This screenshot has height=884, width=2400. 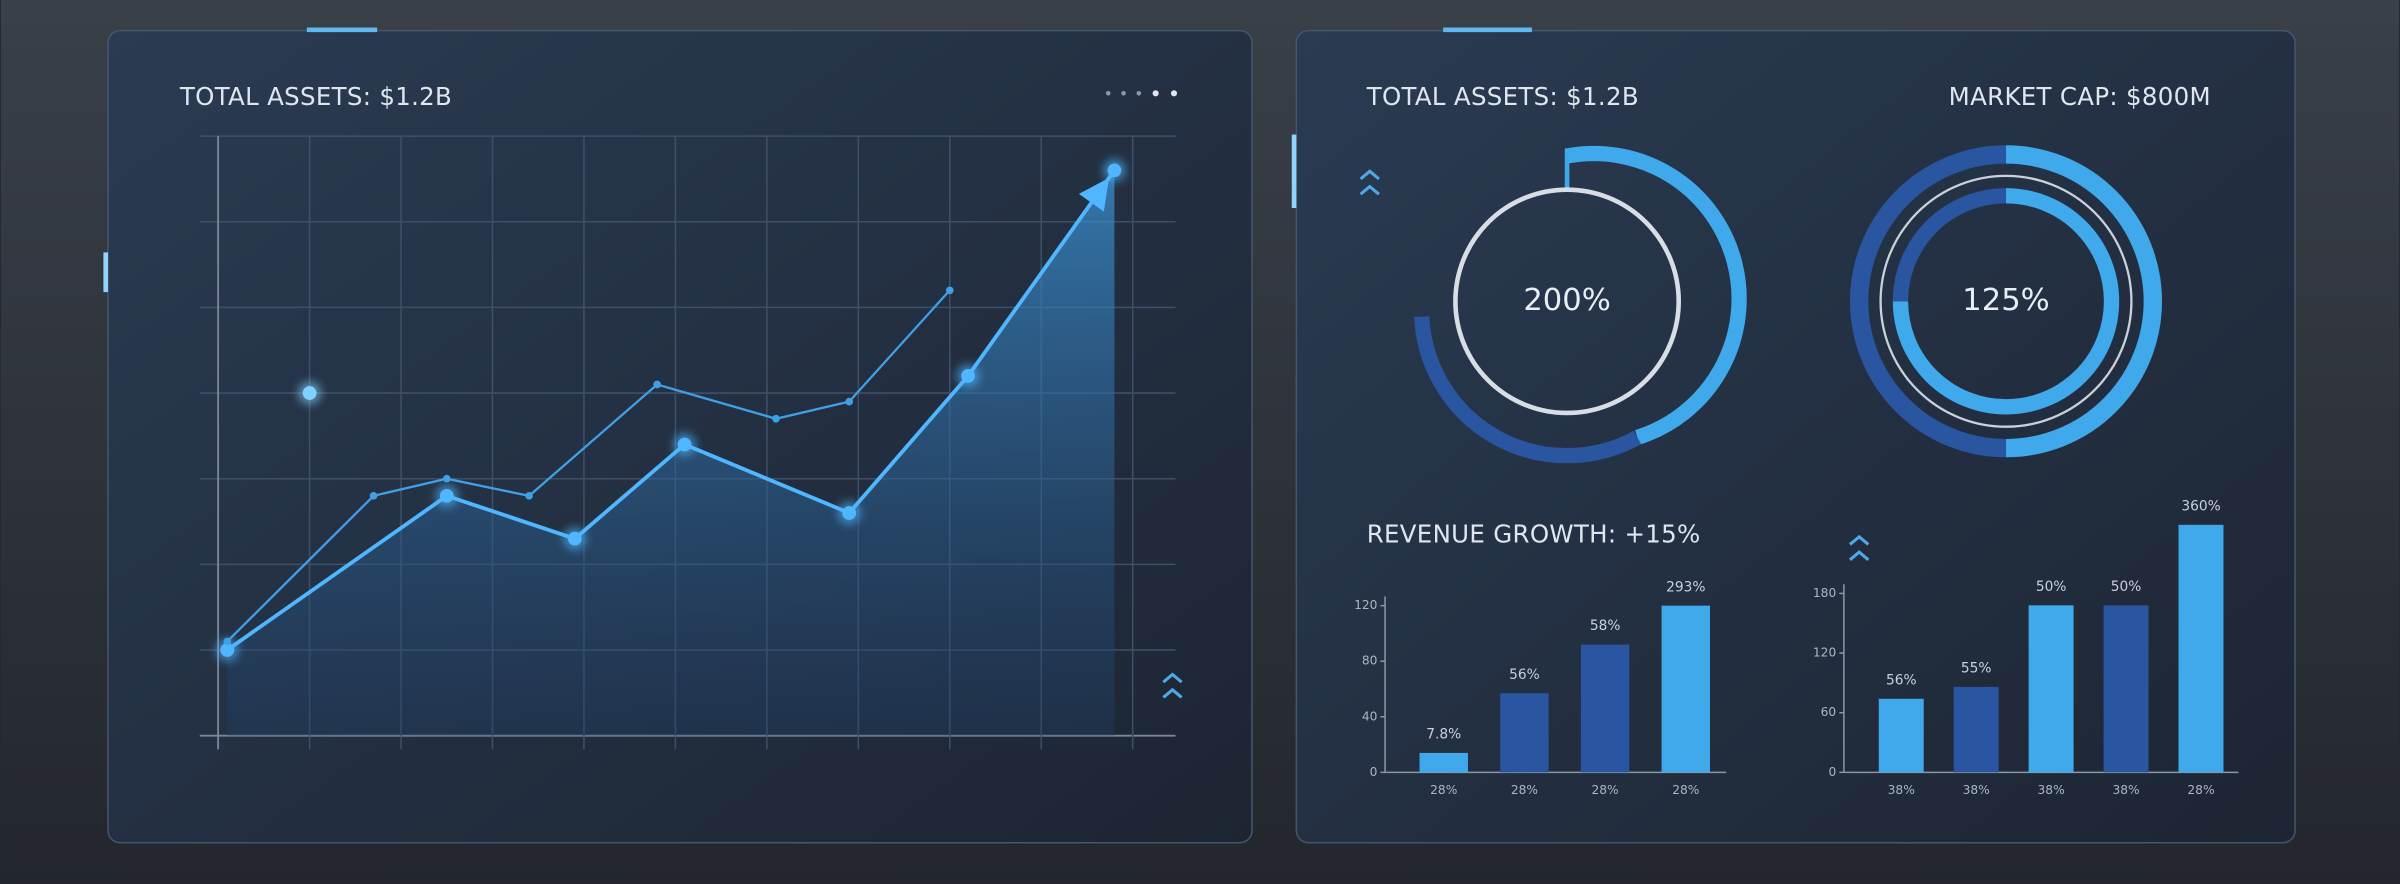 What do you see at coordinates (1141, 93) in the screenshot?
I see `menu-dots` at bounding box center [1141, 93].